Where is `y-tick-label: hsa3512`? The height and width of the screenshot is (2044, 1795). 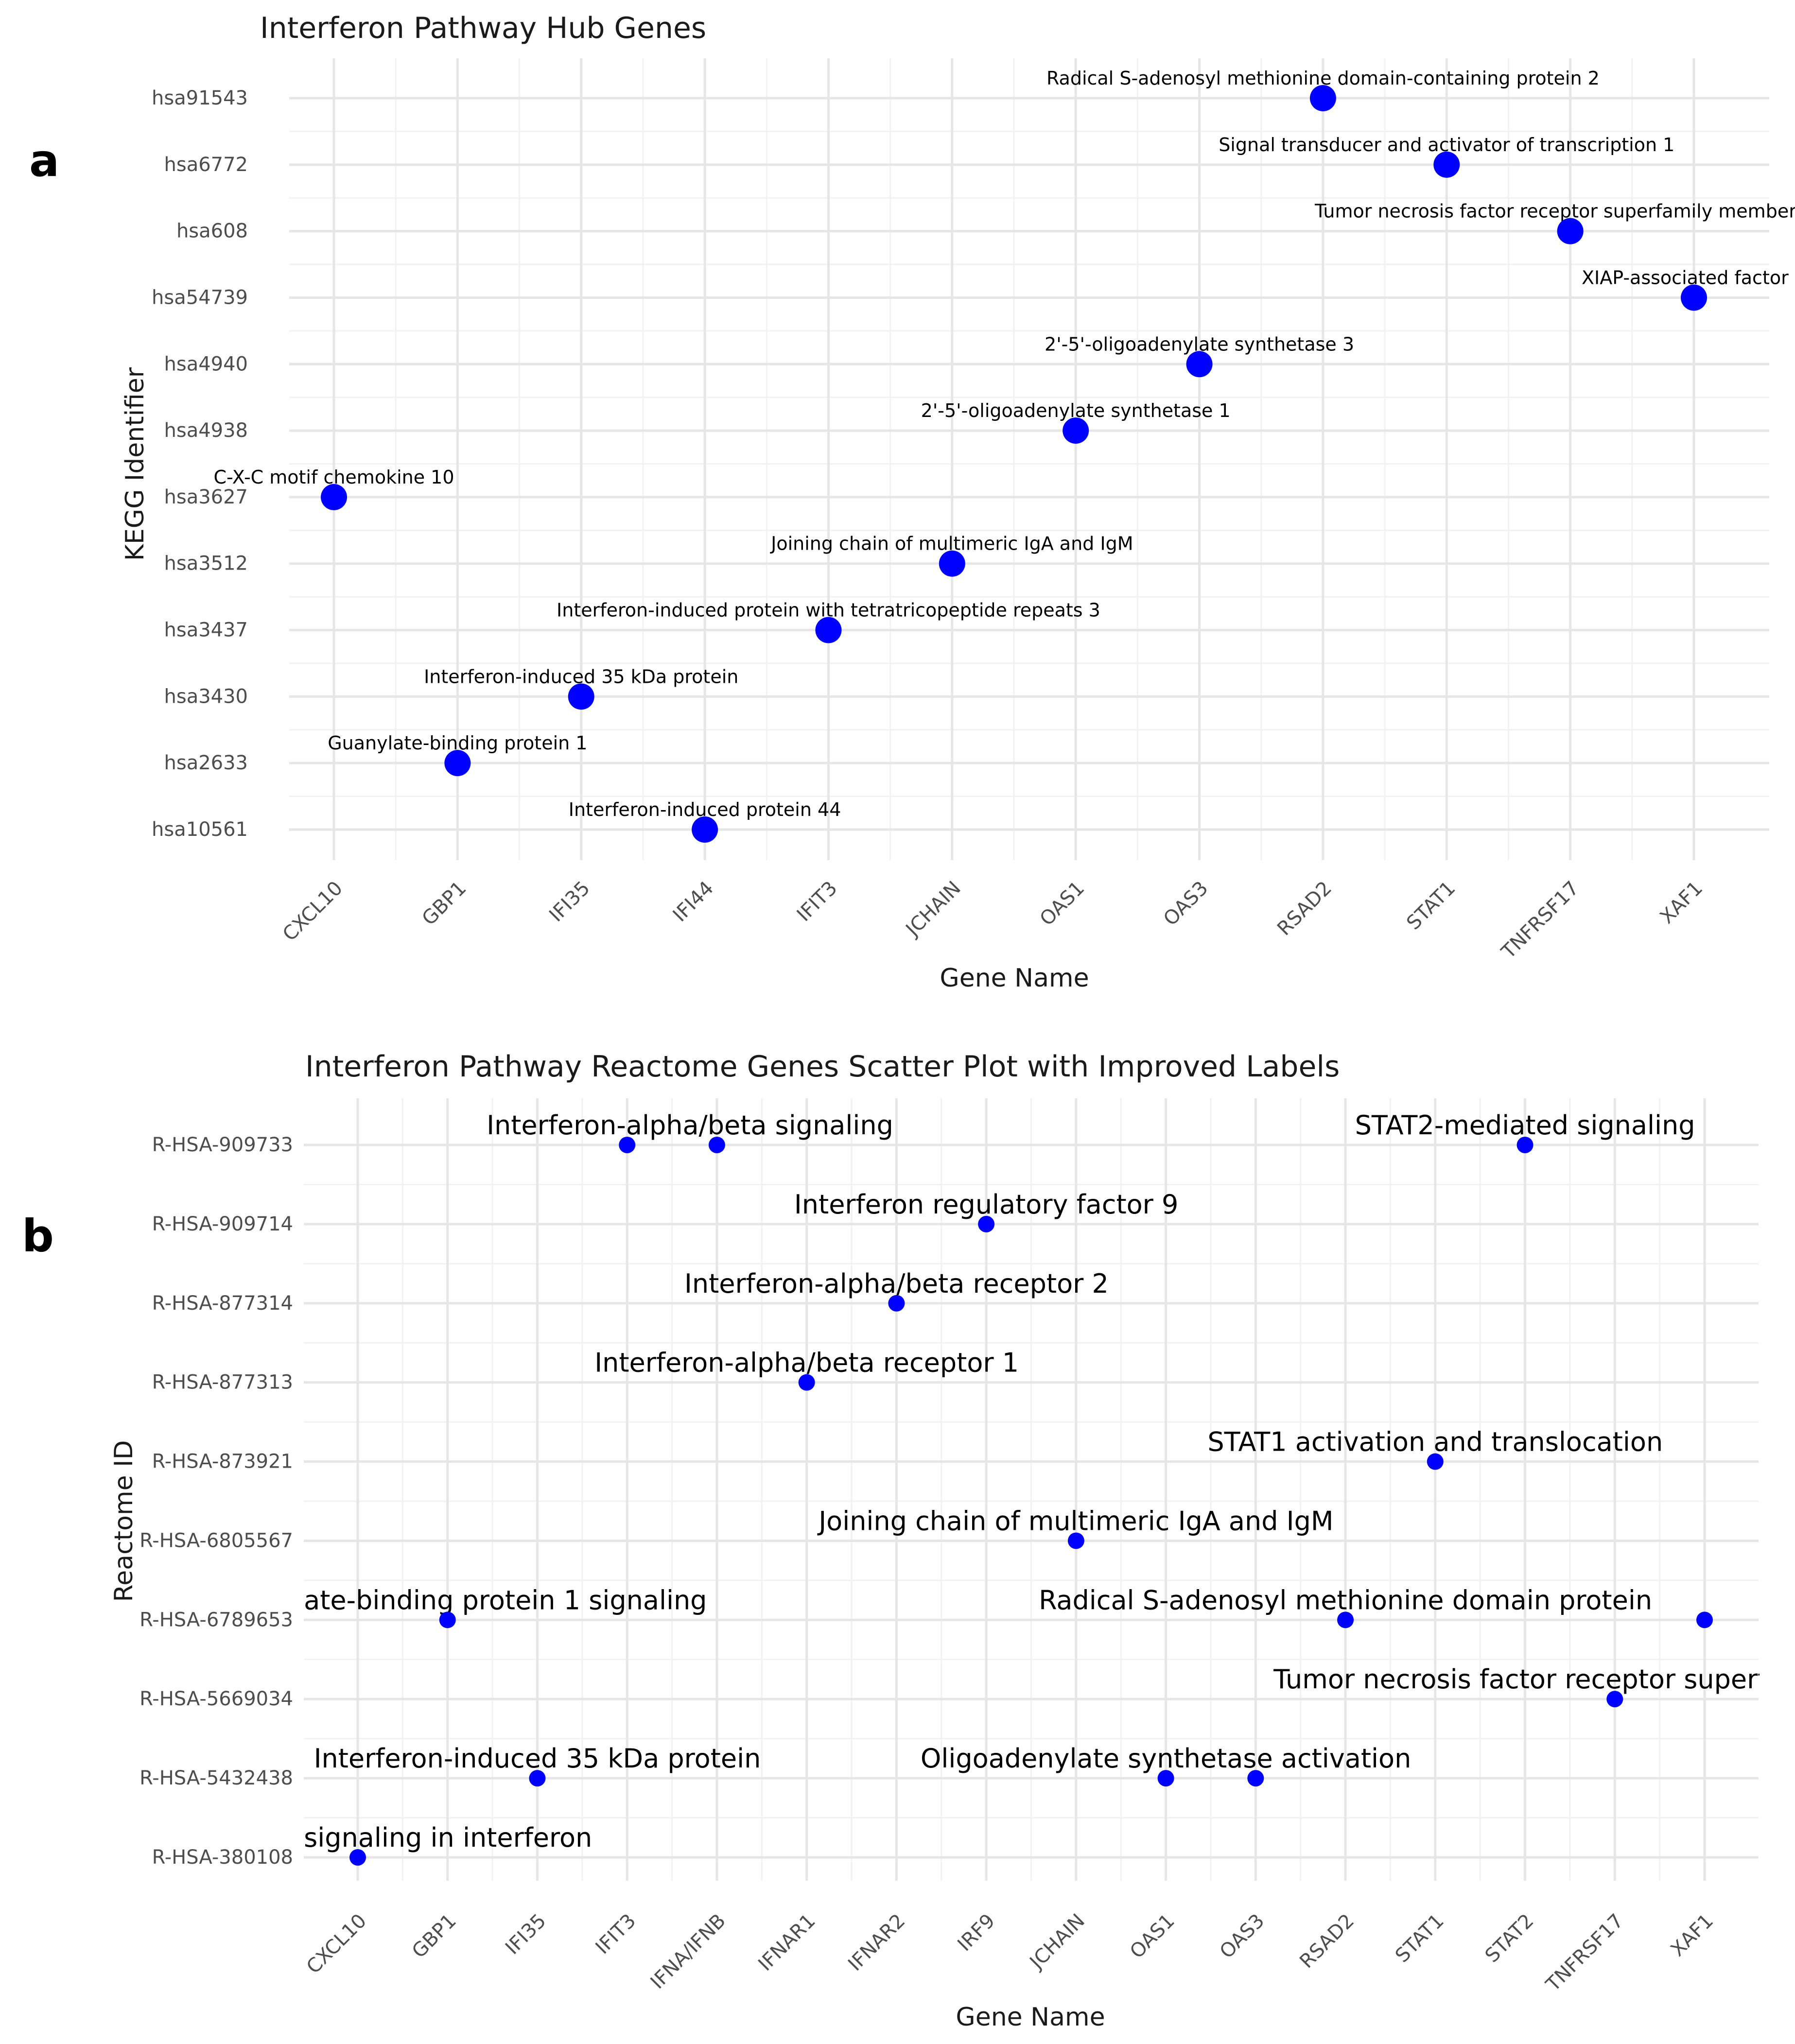 y-tick-label: hsa3512 is located at coordinates (206, 564).